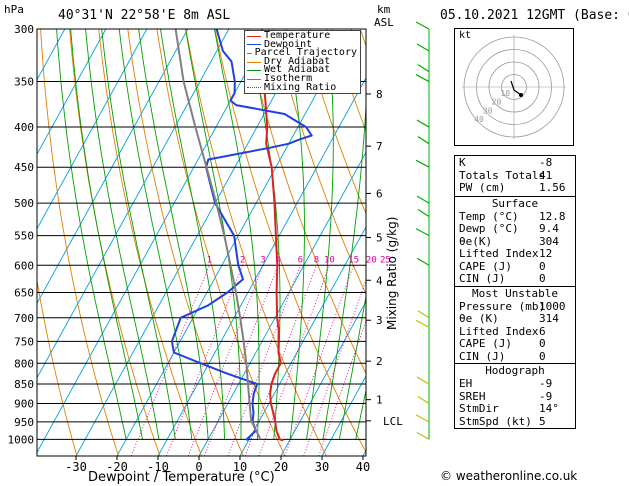 The height and width of the screenshot is (486, 629). I want to click on pressure-tick-label: 800, so click(24, 363).